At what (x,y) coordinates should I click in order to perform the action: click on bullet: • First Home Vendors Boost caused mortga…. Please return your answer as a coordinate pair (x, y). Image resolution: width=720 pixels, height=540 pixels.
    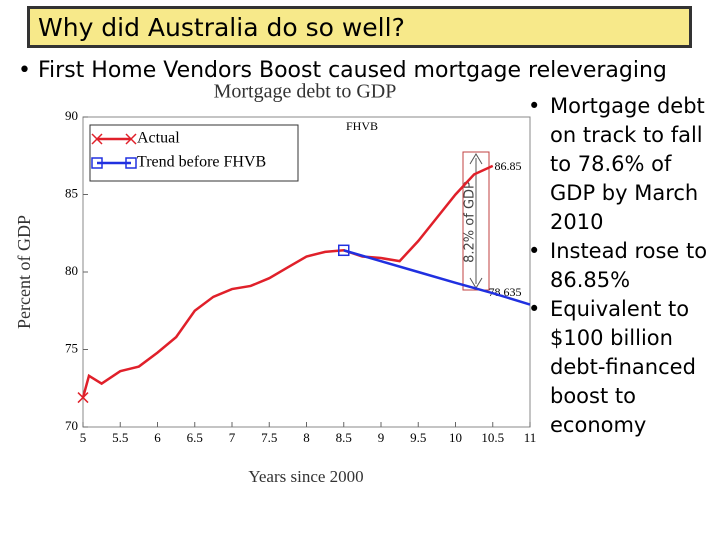
    Looking at the image, I should click on (342, 70).